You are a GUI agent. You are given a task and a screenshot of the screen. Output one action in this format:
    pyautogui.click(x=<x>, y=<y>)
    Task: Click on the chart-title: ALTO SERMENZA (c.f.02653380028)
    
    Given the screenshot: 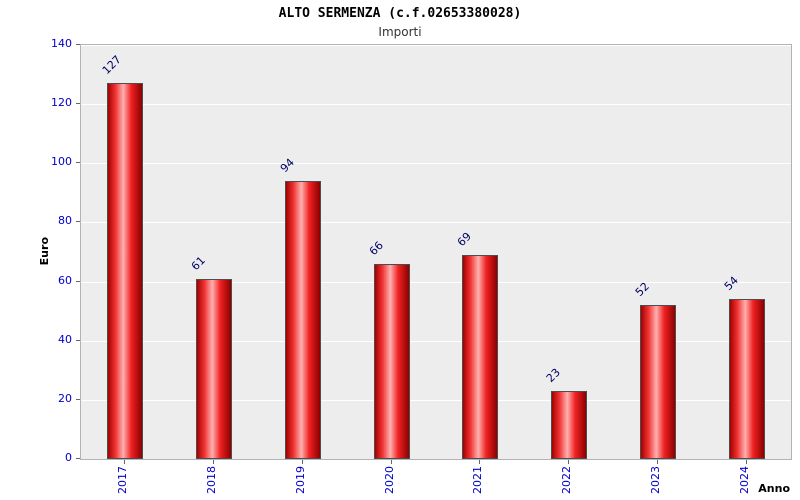 What is the action you would take?
    pyautogui.click(x=400, y=13)
    